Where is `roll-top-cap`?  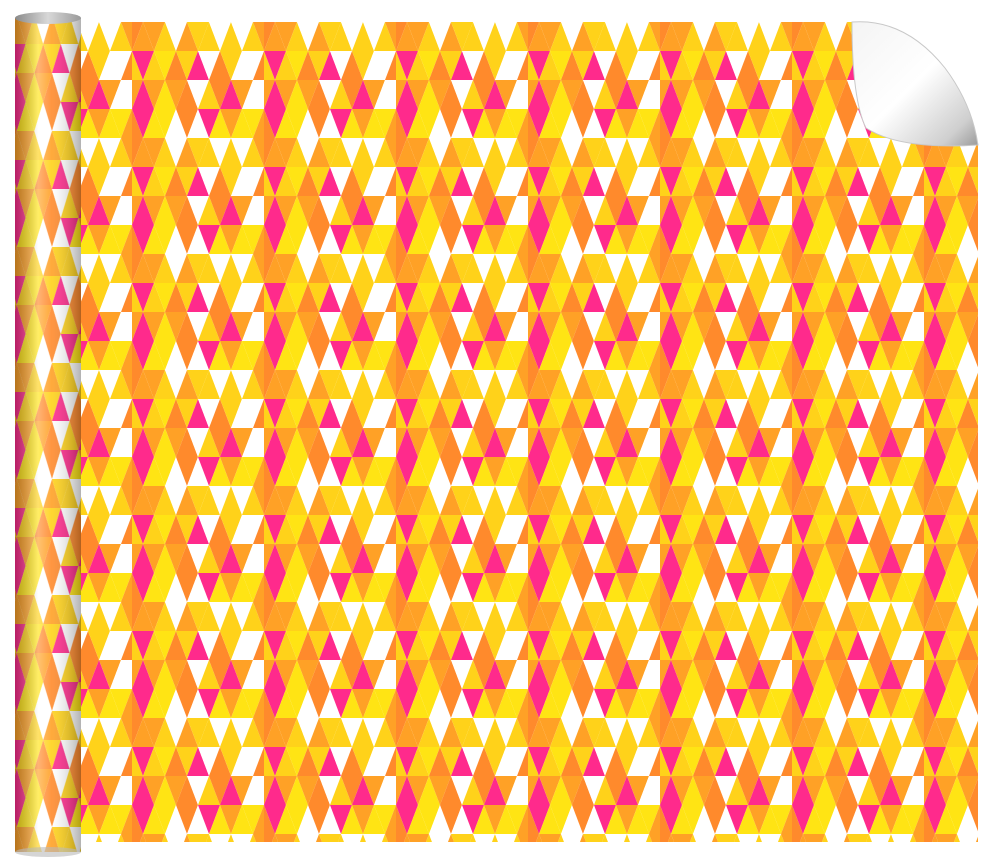 roll-top-cap is located at coordinates (48, 18).